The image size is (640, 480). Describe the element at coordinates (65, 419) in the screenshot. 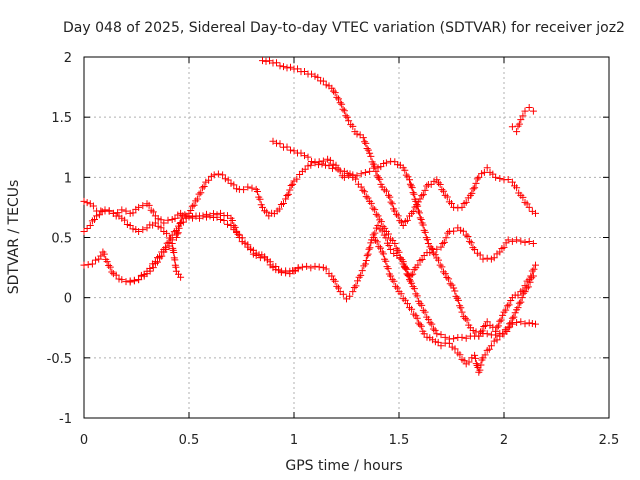

I see `y-tick-label: -1` at that location.